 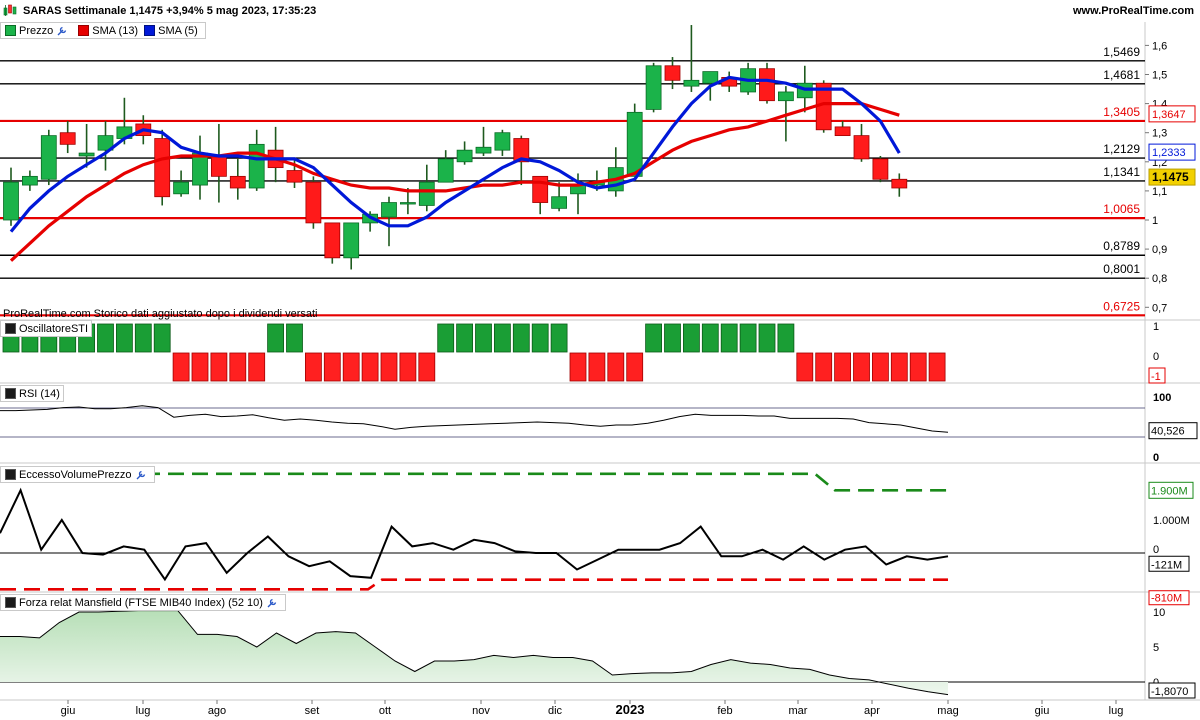 I want to click on legend-label-rsi: RSI (14), so click(x=39, y=394).